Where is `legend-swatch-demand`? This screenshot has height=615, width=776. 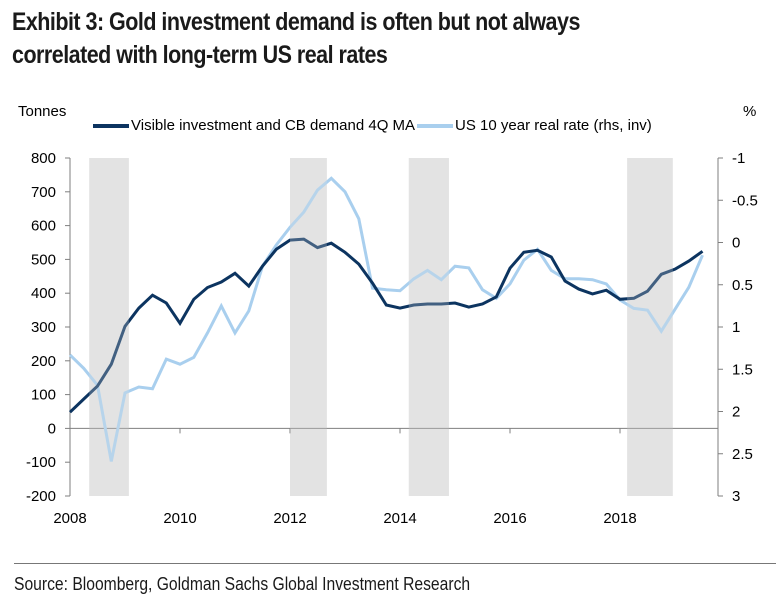
legend-swatch-demand is located at coordinates (111, 125).